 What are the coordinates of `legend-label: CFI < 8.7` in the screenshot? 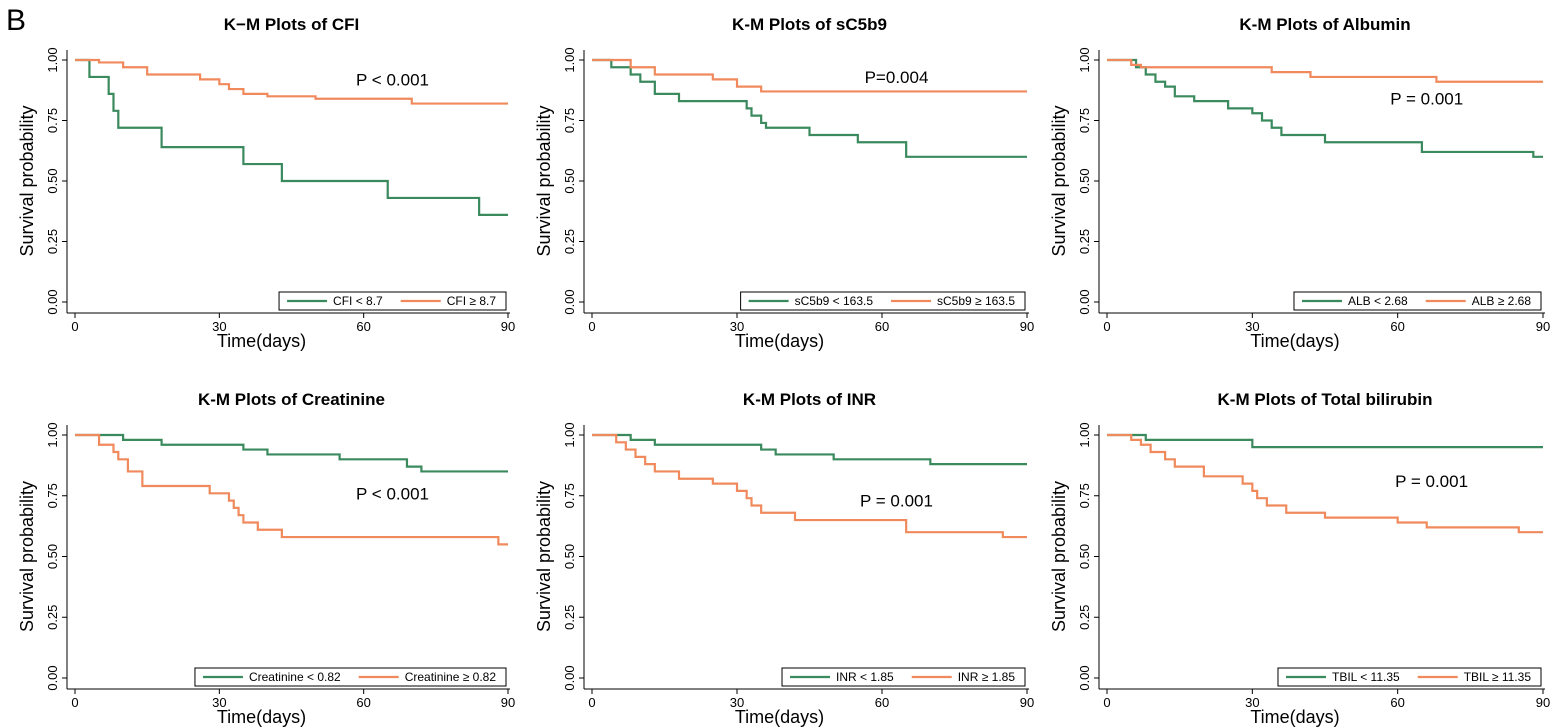 It's located at (358, 301).